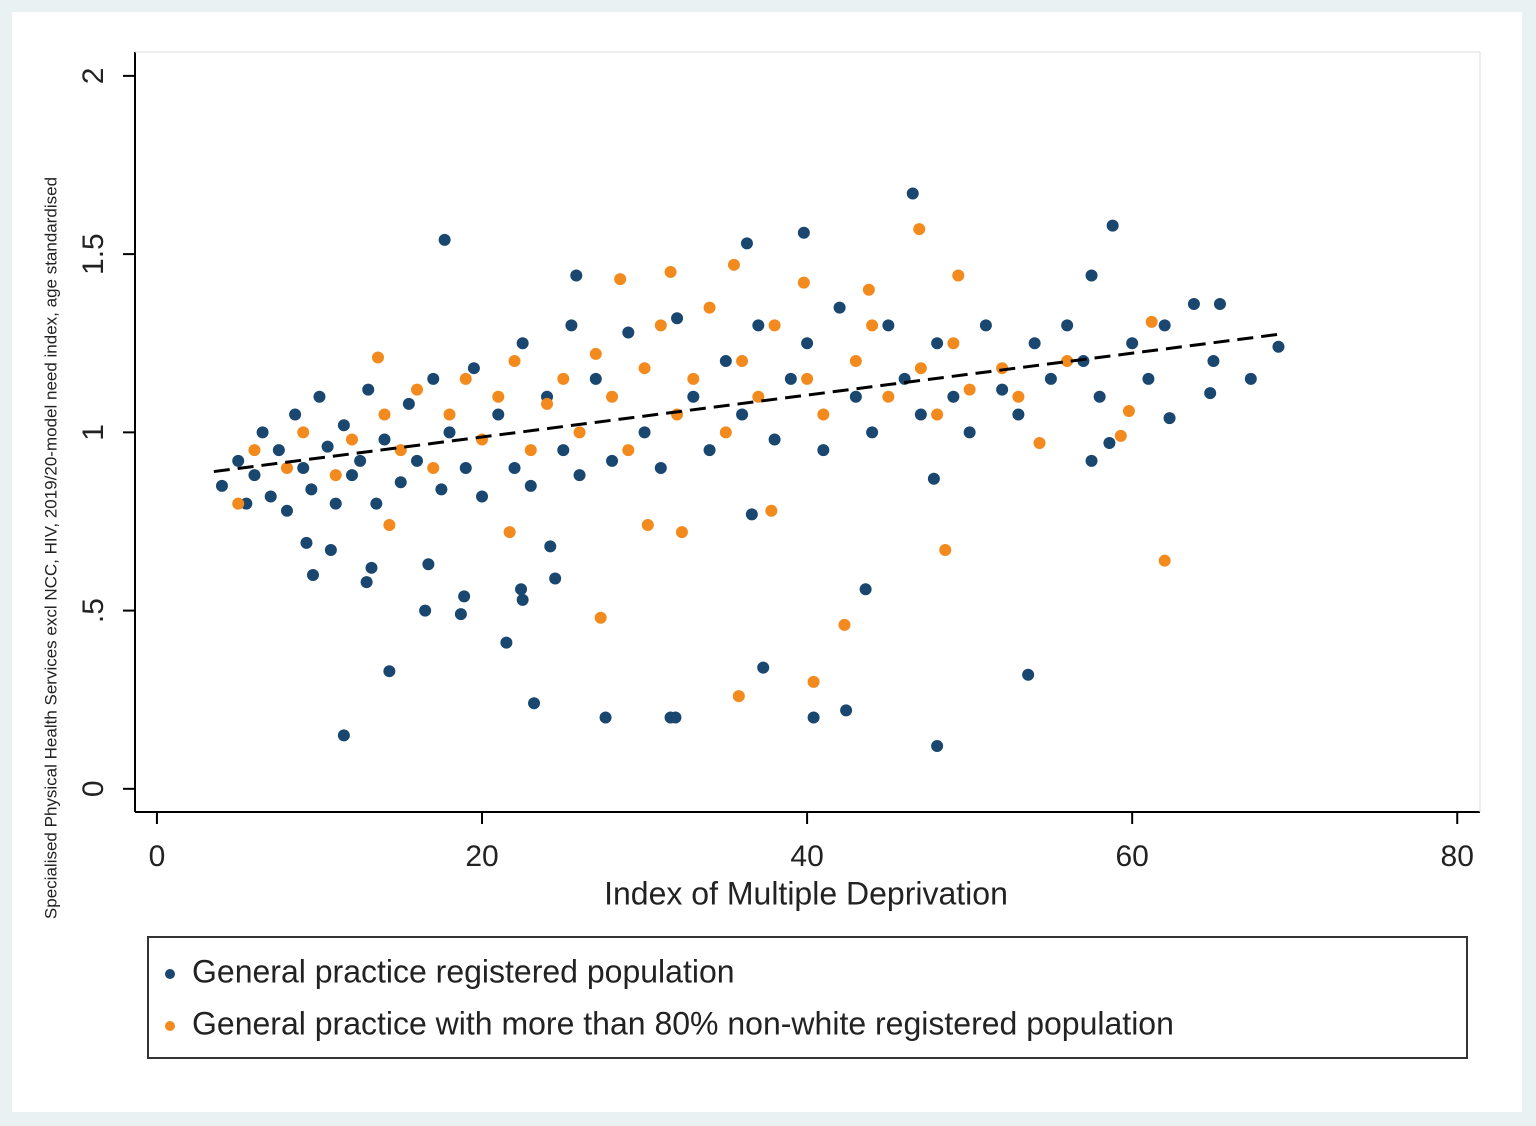  What do you see at coordinates (806, 893) in the screenshot?
I see `x-axis-title: Index of Multiple Deprivation` at bounding box center [806, 893].